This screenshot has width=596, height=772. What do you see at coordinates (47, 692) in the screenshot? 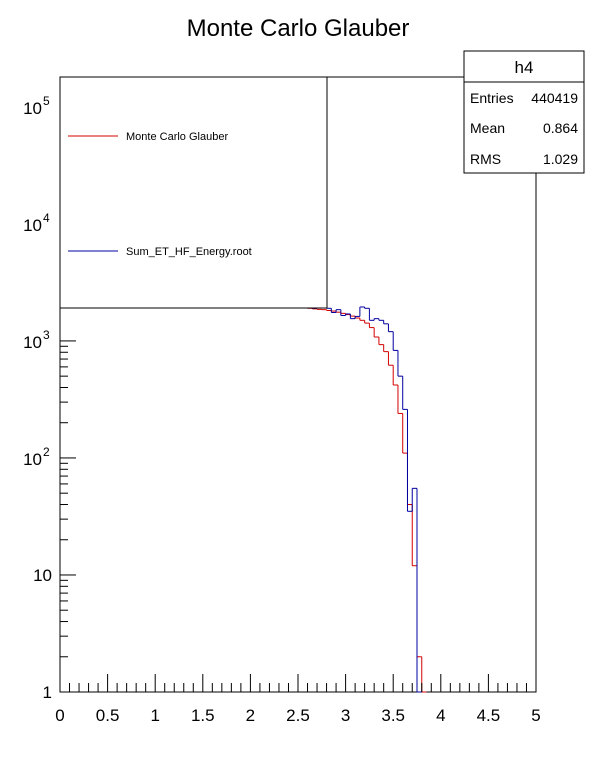
I see `y-tick-label: 1` at bounding box center [47, 692].